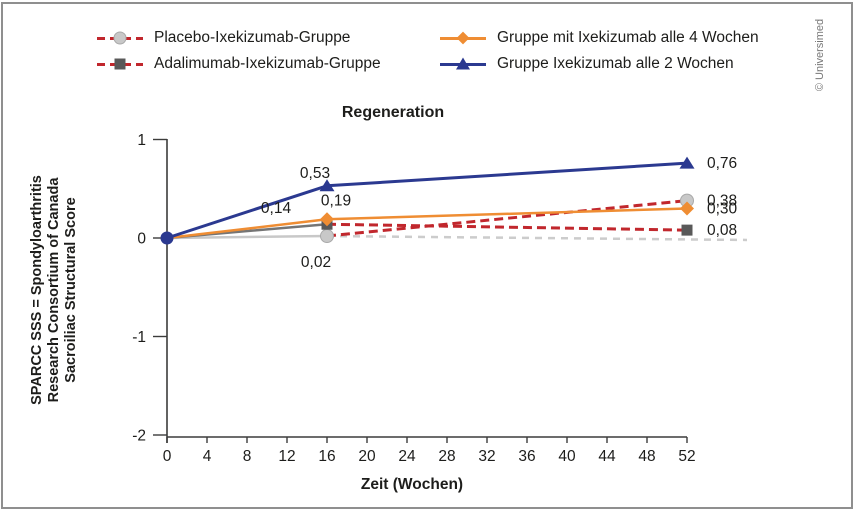  Describe the element at coordinates (722, 230) in the screenshot. I see `data-point-label: 0,08` at that location.